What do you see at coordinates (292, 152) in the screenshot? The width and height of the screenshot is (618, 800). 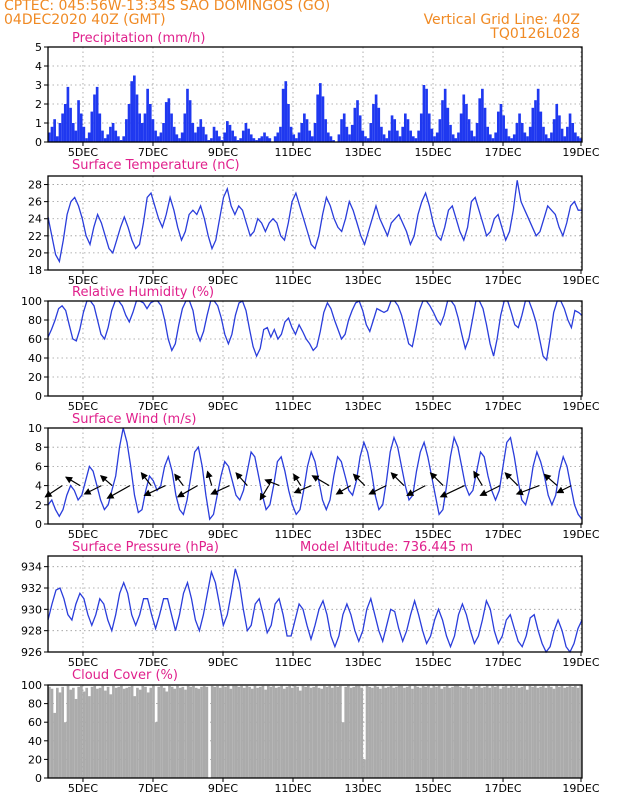 I see `x-tick-label: 11DEC` at bounding box center [292, 152].